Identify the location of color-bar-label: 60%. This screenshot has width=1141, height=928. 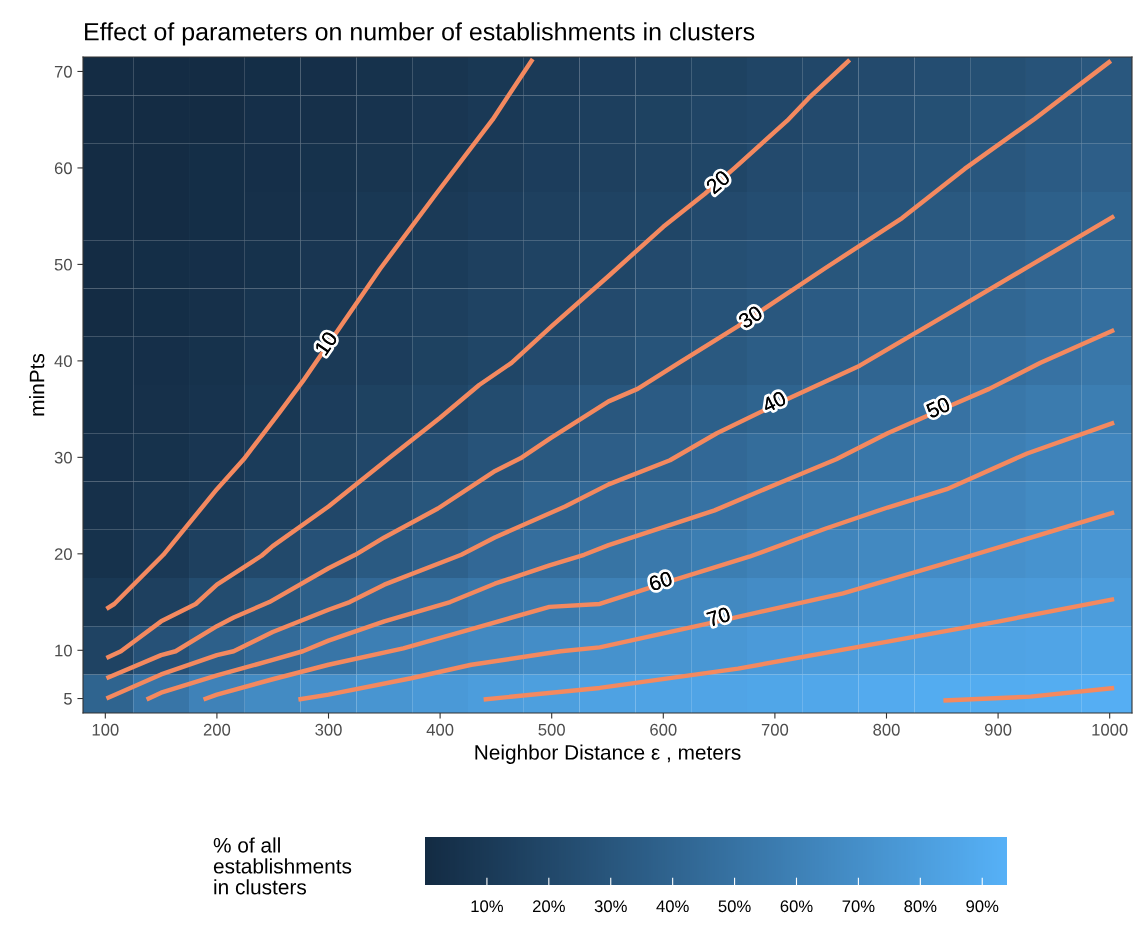
(796, 906).